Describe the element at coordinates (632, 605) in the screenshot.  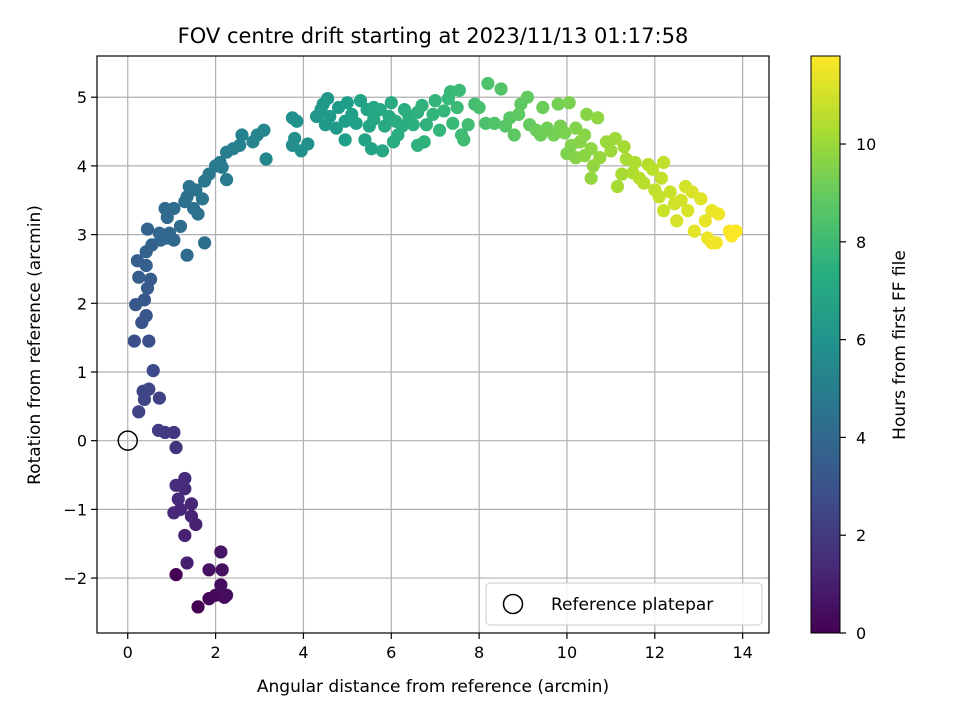
I see `legend-entry-reference: Reference platepar` at that location.